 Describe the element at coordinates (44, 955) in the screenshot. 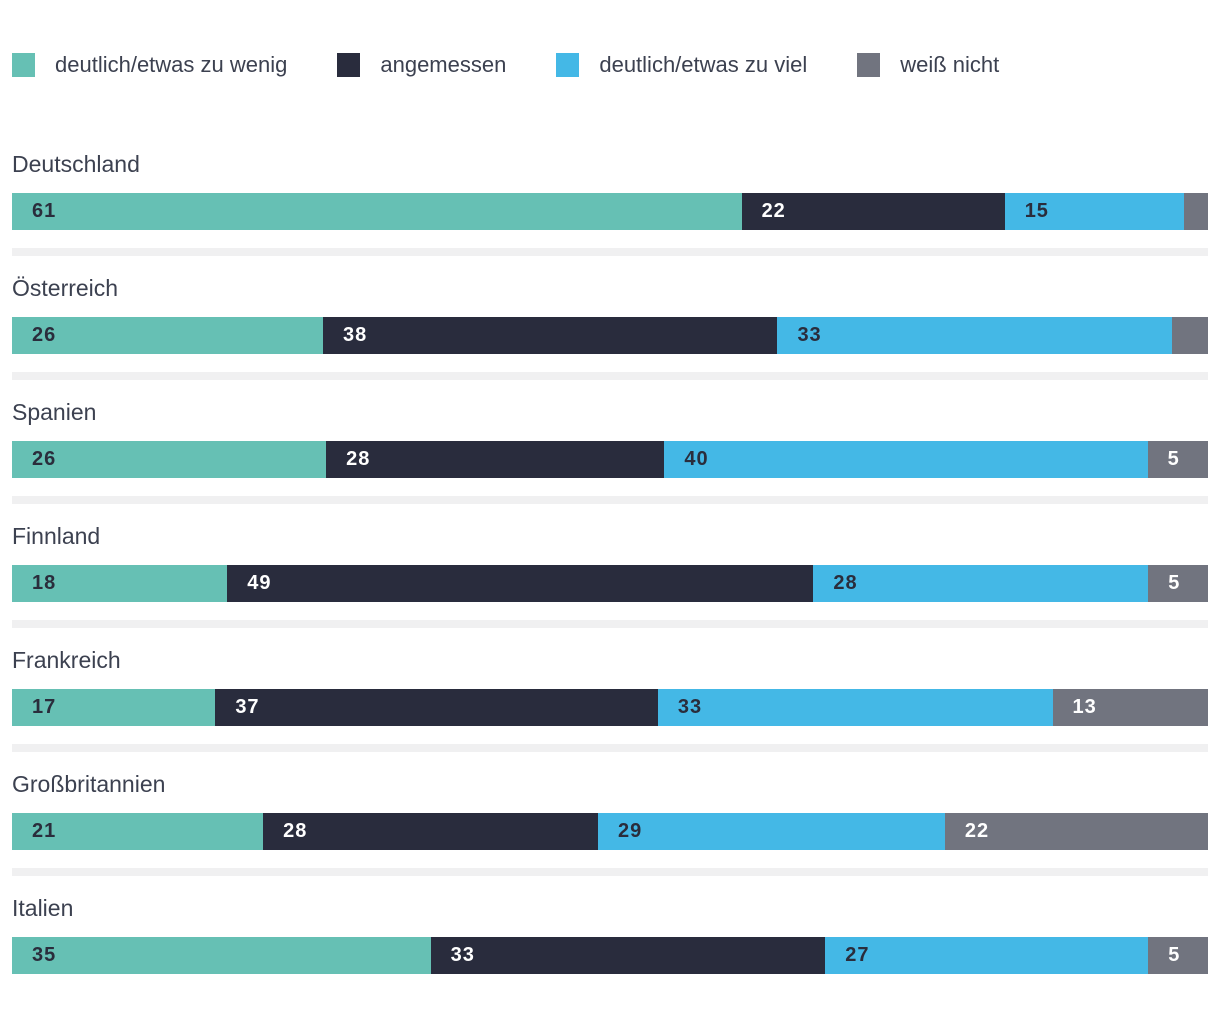

I see `segment-value-label: 35` at that location.